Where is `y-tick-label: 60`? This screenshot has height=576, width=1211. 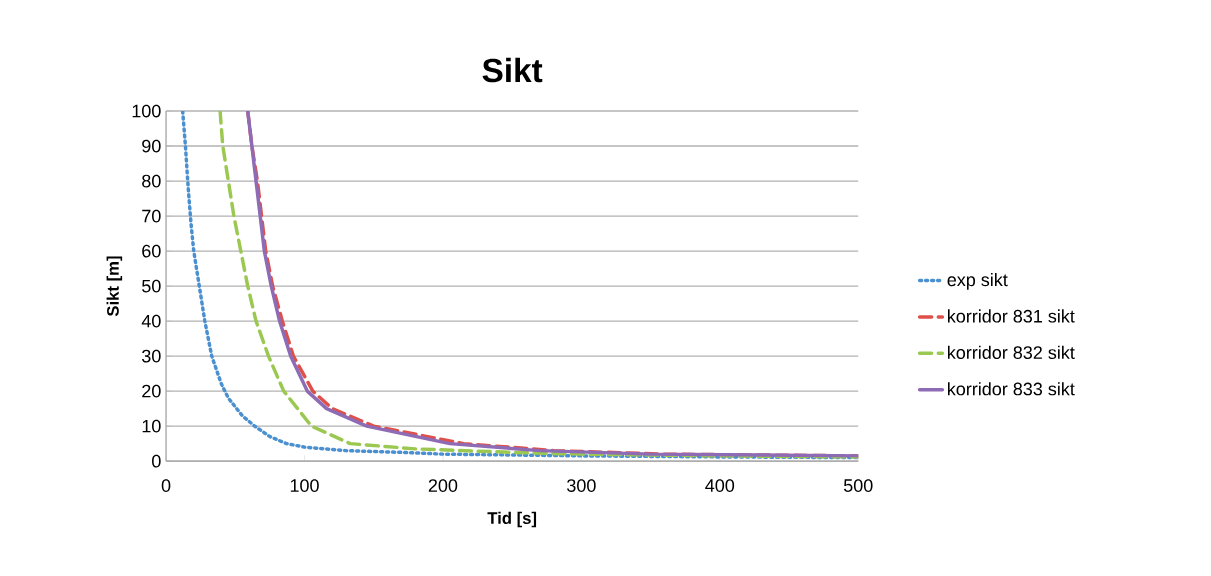 y-tick-label: 60 is located at coordinates (151, 251).